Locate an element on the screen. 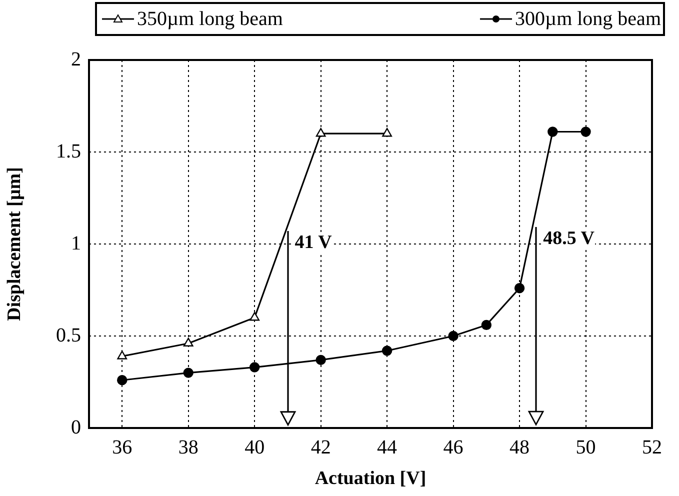 Image resolution: width=679 pixels, height=496 pixels. y-tick-label: 2 is located at coordinates (76, 59).